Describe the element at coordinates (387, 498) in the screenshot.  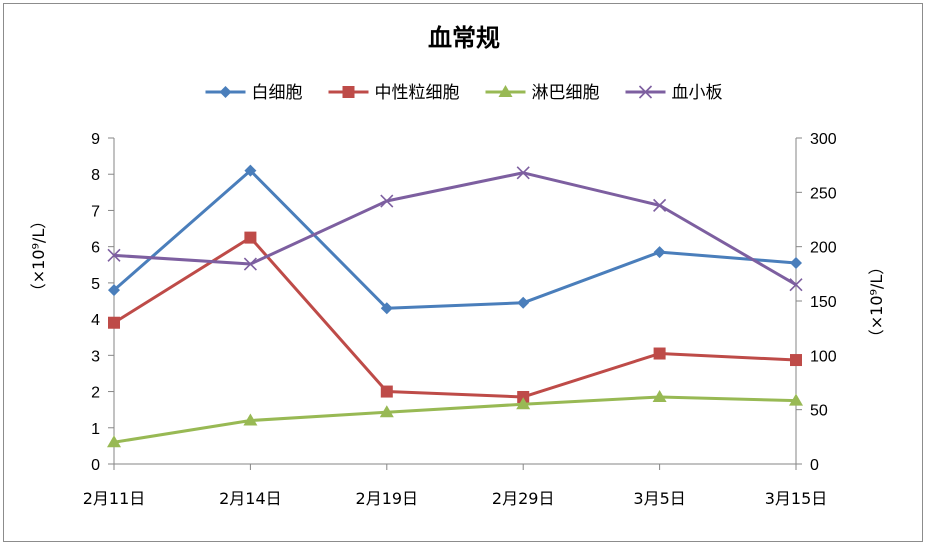
I see `x-tick-label: 2月19日` at that location.